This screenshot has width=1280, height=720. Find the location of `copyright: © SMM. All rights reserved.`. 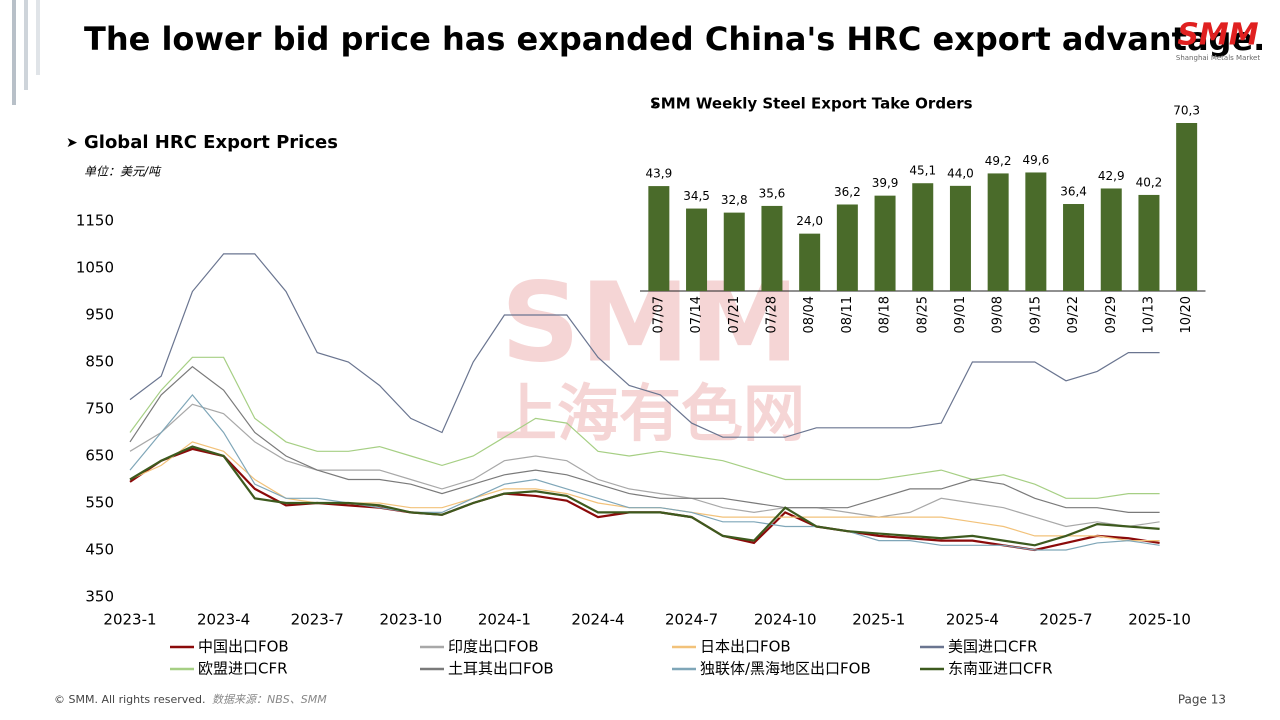

copyright: © SMM. All rights reserved. is located at coordinates (130, 699).